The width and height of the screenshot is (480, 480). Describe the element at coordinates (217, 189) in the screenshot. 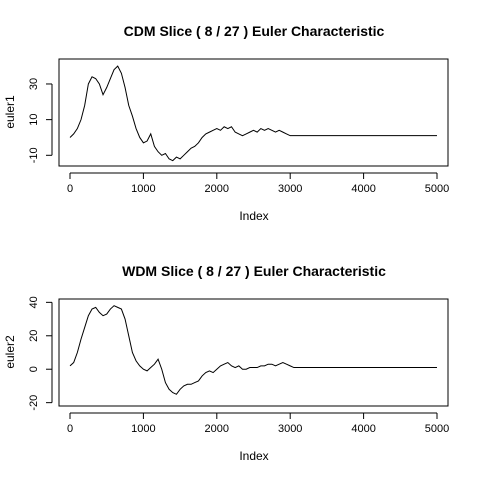

I see `cdm-x-tick-label: 2000` at that location.